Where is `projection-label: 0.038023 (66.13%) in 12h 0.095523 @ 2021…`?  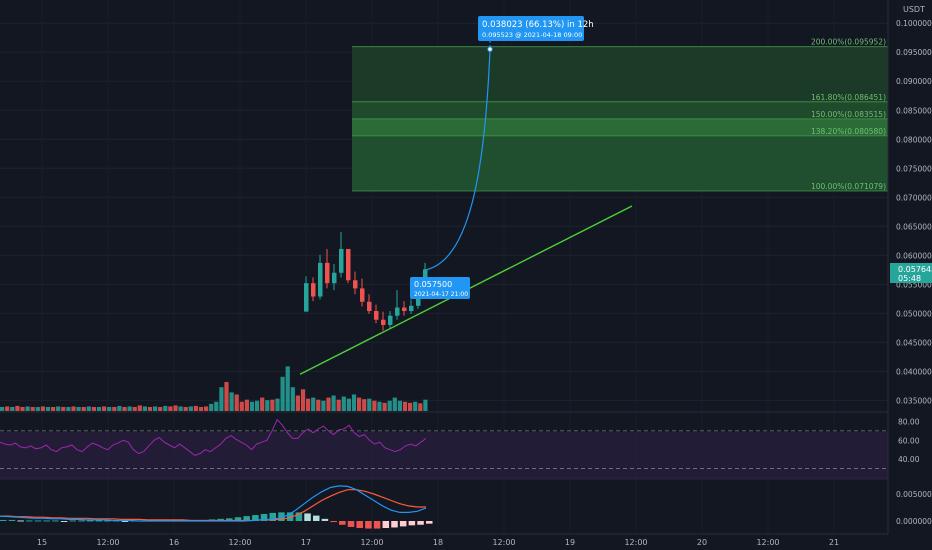
projection-label: 0.038023 (66.13%) in 12h 0.095523 @ 2021… is located at coordinates (536, 28).